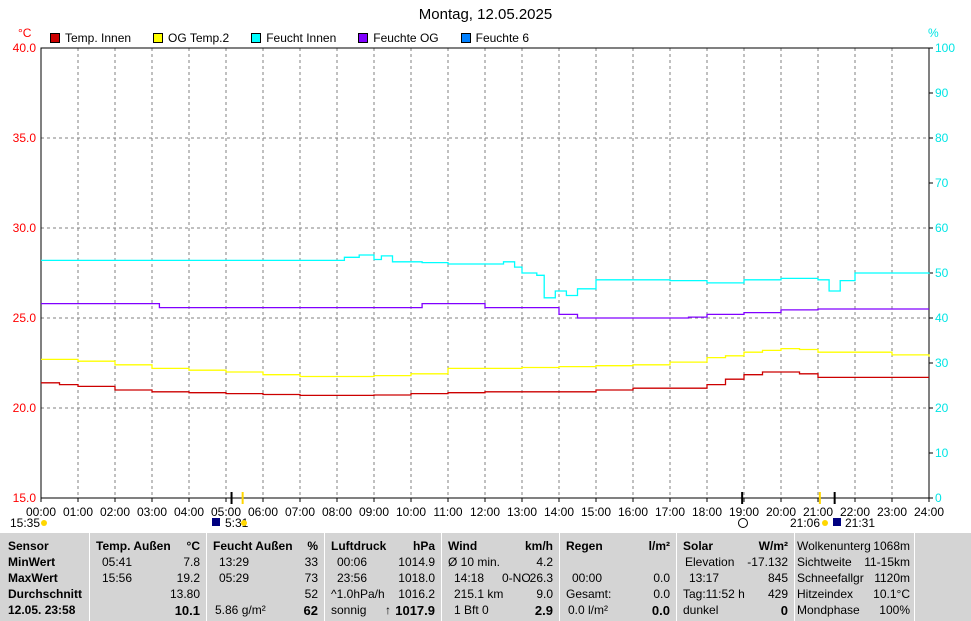 This screenshot has width=971, height=621. What do you see at coordinates (28, 546) in the screenshot?
I see `label-sensor: Sensor` at bounding box center [28, 546].